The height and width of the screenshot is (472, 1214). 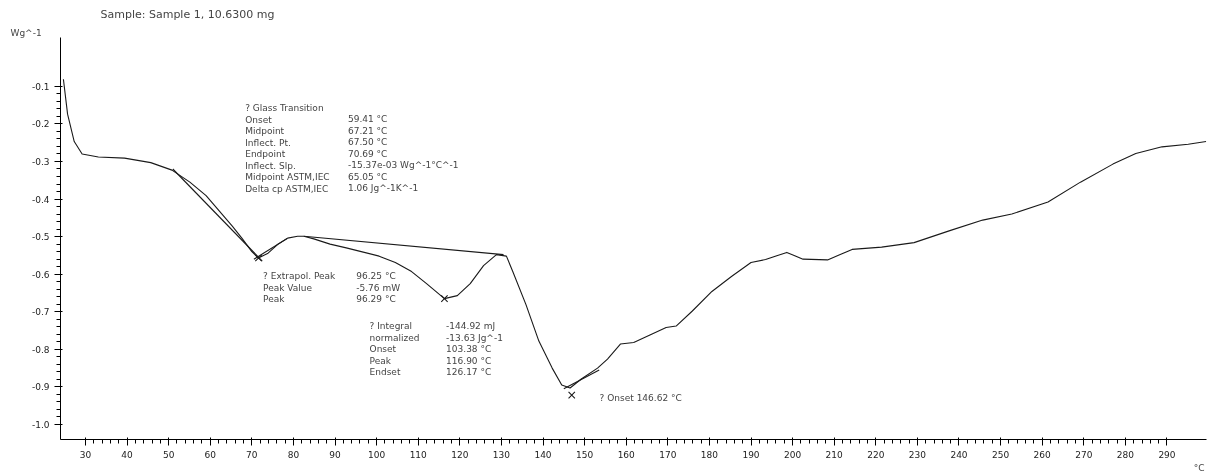 I want to click on y-tick-label: -0.1, so click(x=40, y=86).